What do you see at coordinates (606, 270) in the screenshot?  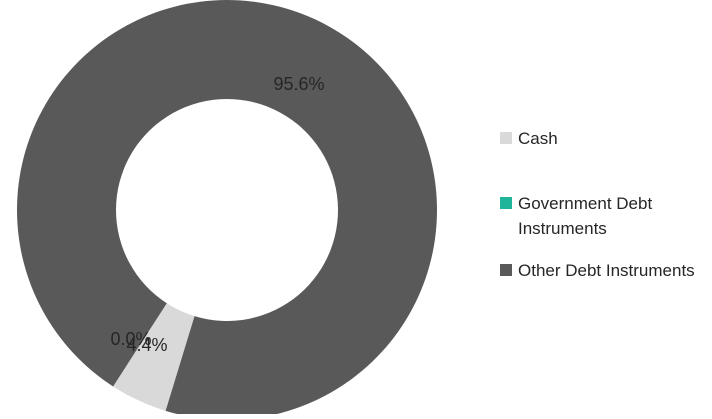 I see `legend-label-other-debt-instruments: Other Debt Instruments` at bounding box center [606, 270].